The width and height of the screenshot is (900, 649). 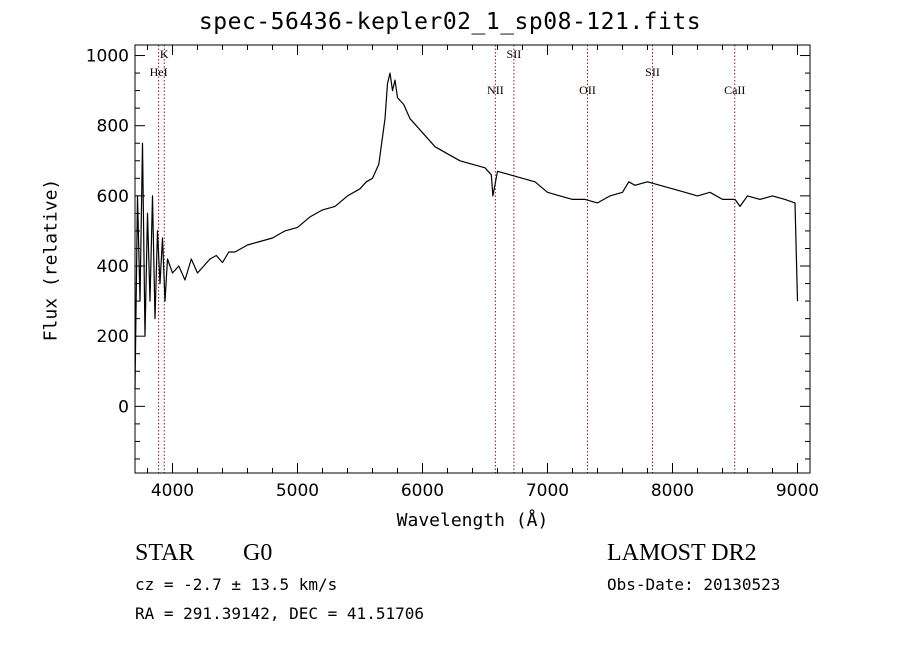 I want to click on x-tick-label: 6000, so click(x=422, y=491).